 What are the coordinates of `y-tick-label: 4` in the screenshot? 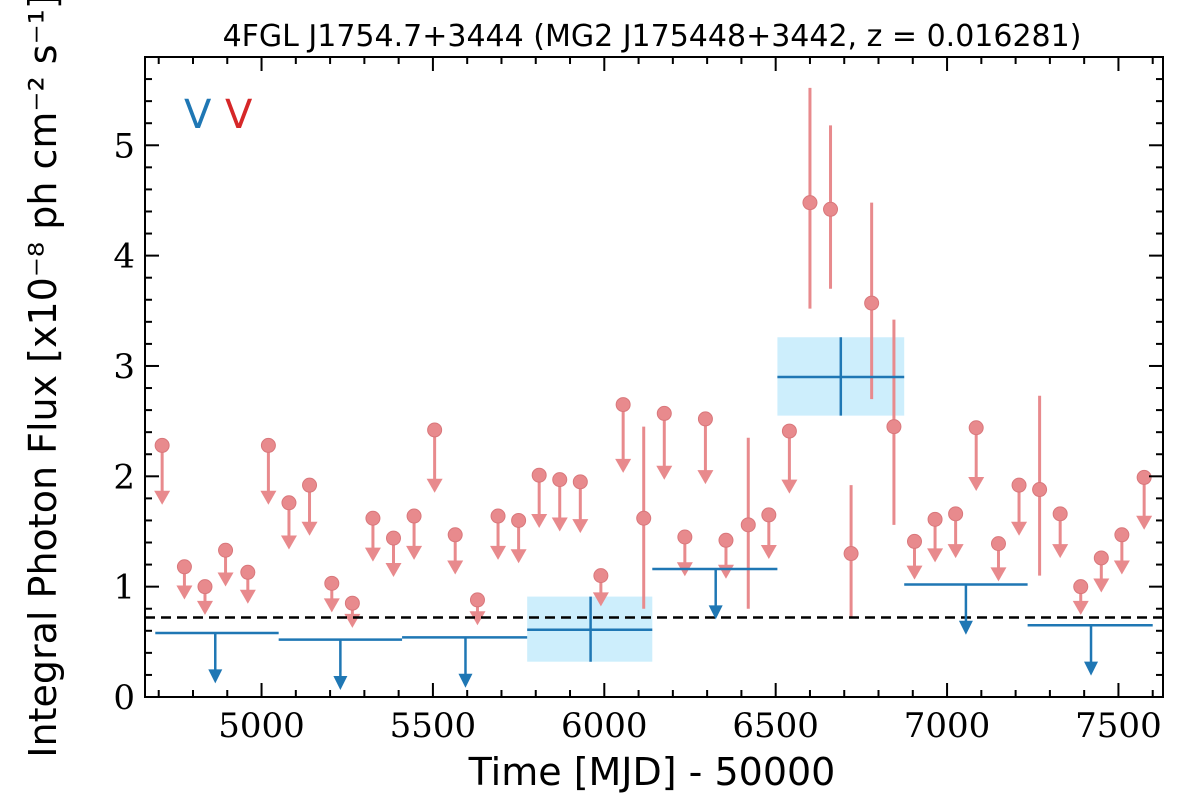 It's located at (124, 257).